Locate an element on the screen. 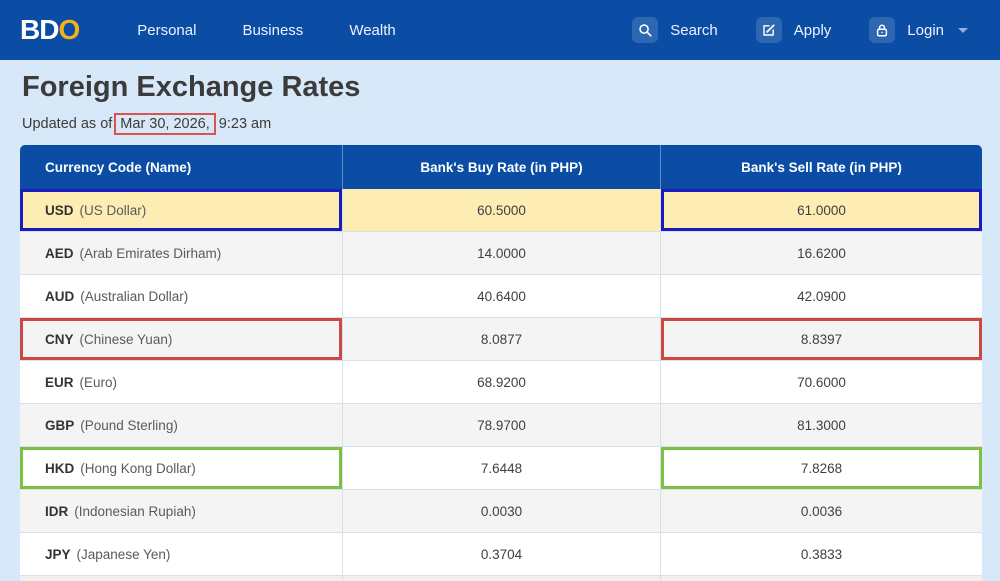 Image resolution: width=1000 pixels, height=581 pixels. buy-rate-cell: 7.6448 is located at coordinates (501, 468).